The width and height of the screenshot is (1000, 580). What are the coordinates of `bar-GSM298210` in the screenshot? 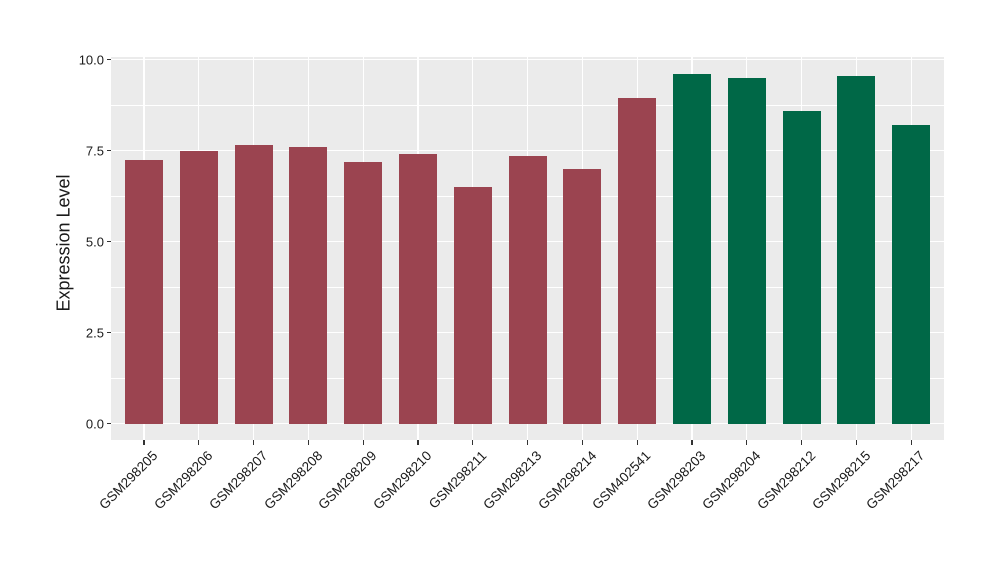 It's located at (418, 289).